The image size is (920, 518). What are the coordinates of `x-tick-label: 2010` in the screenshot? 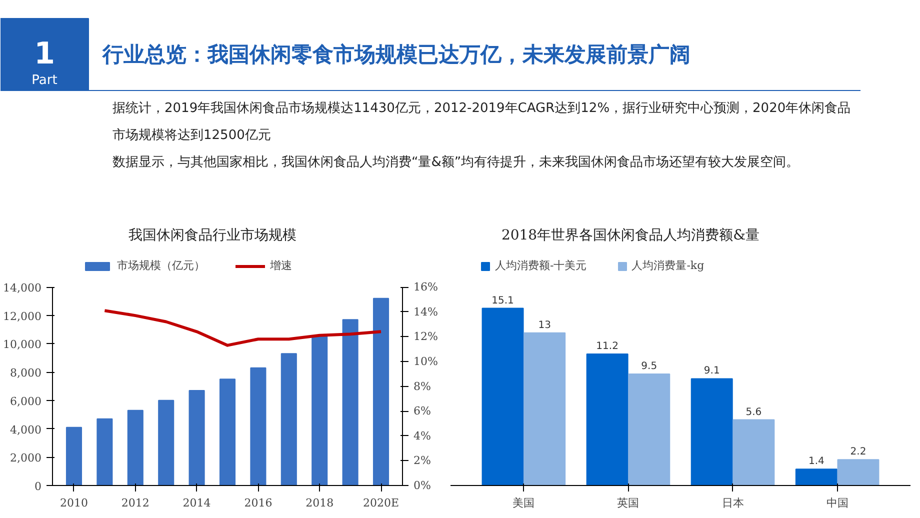 It's located at (74, 503).